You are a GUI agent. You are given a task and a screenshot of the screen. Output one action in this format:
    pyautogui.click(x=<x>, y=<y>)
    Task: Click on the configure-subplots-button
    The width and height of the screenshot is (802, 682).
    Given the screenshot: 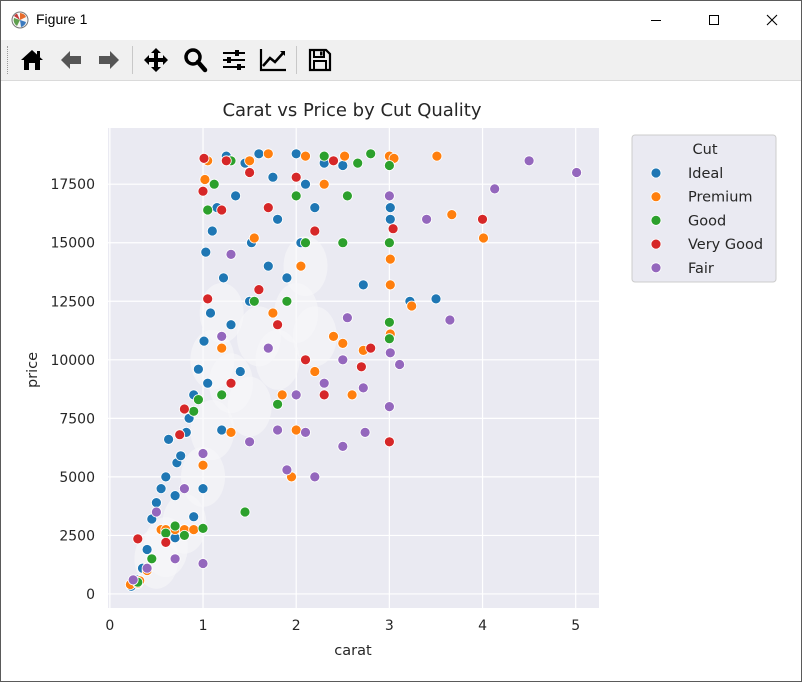 What is the action you would take?
    pyautogui.click(x=234, y=60)
    